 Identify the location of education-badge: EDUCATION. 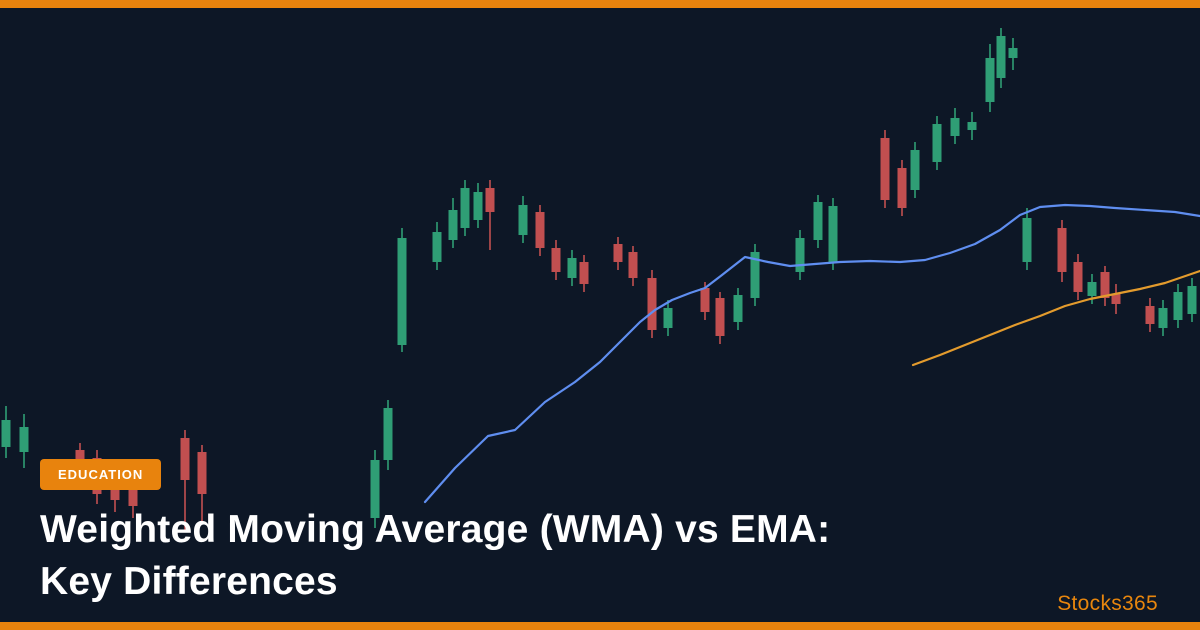
(101, 474).